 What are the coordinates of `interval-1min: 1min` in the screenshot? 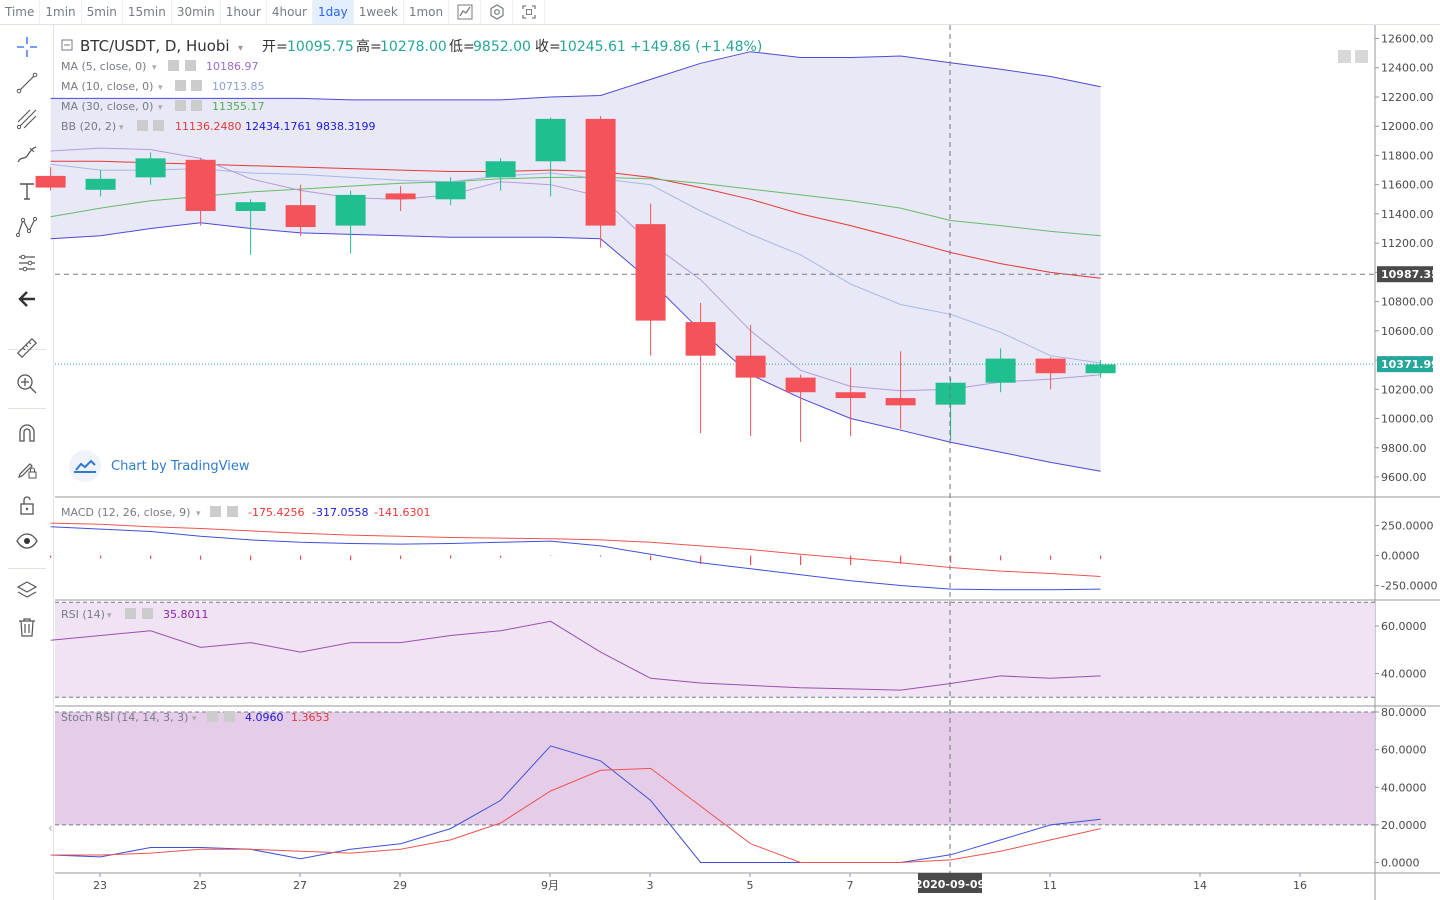 It's located at (61, 12).